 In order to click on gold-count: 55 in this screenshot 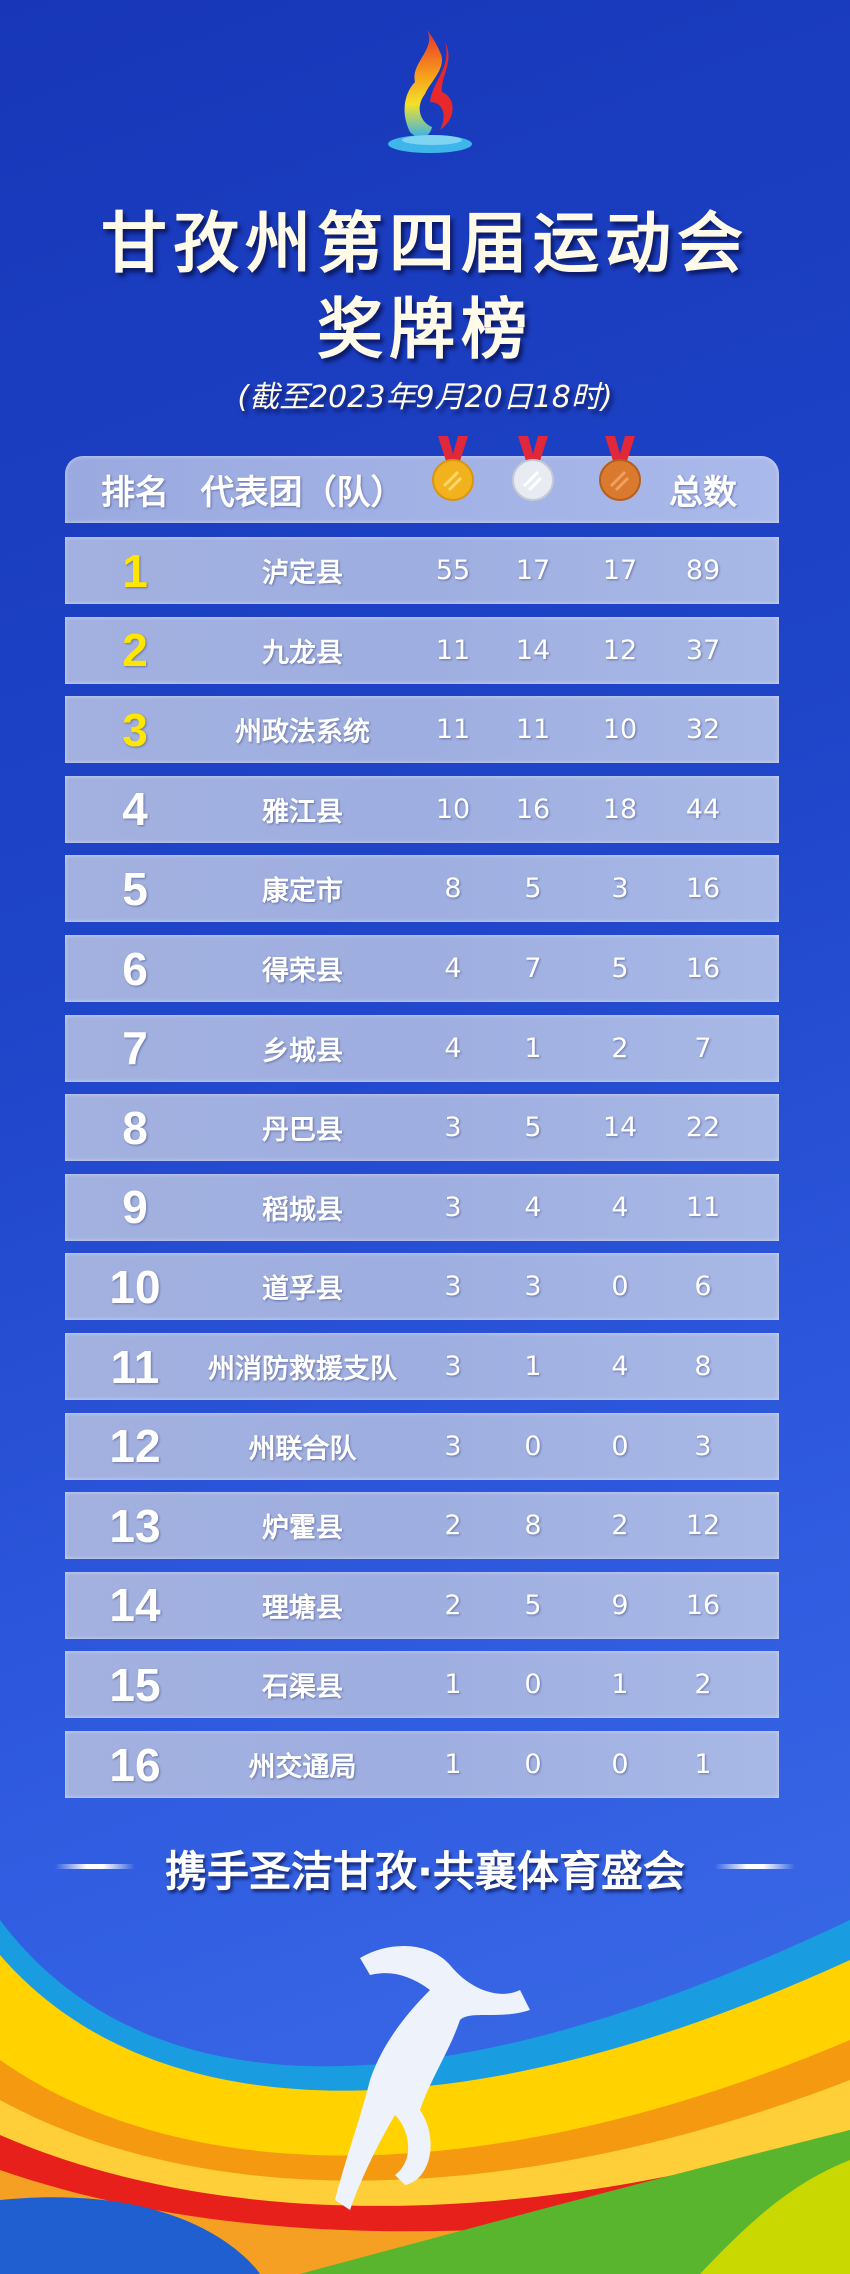, I will do `click(453, 570)`.